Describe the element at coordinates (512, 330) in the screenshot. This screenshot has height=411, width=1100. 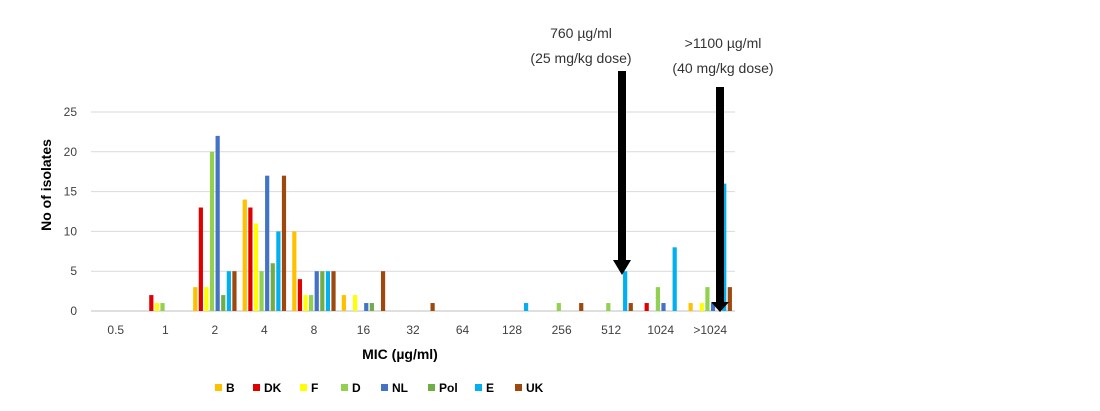
I see `x-tick-label: 128` at that location.